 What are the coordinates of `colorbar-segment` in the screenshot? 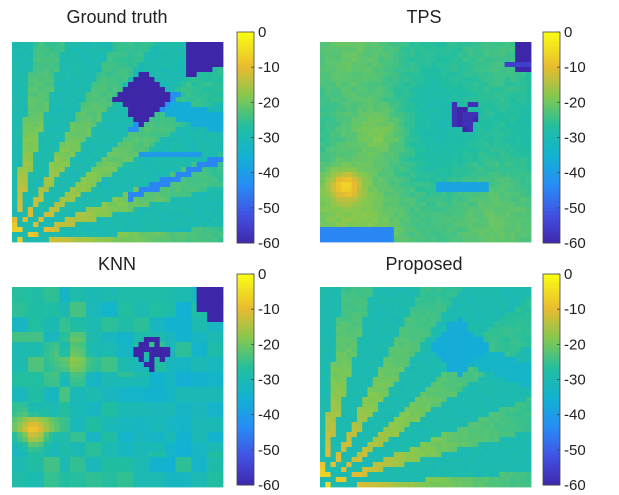 It's located at (245, 48).